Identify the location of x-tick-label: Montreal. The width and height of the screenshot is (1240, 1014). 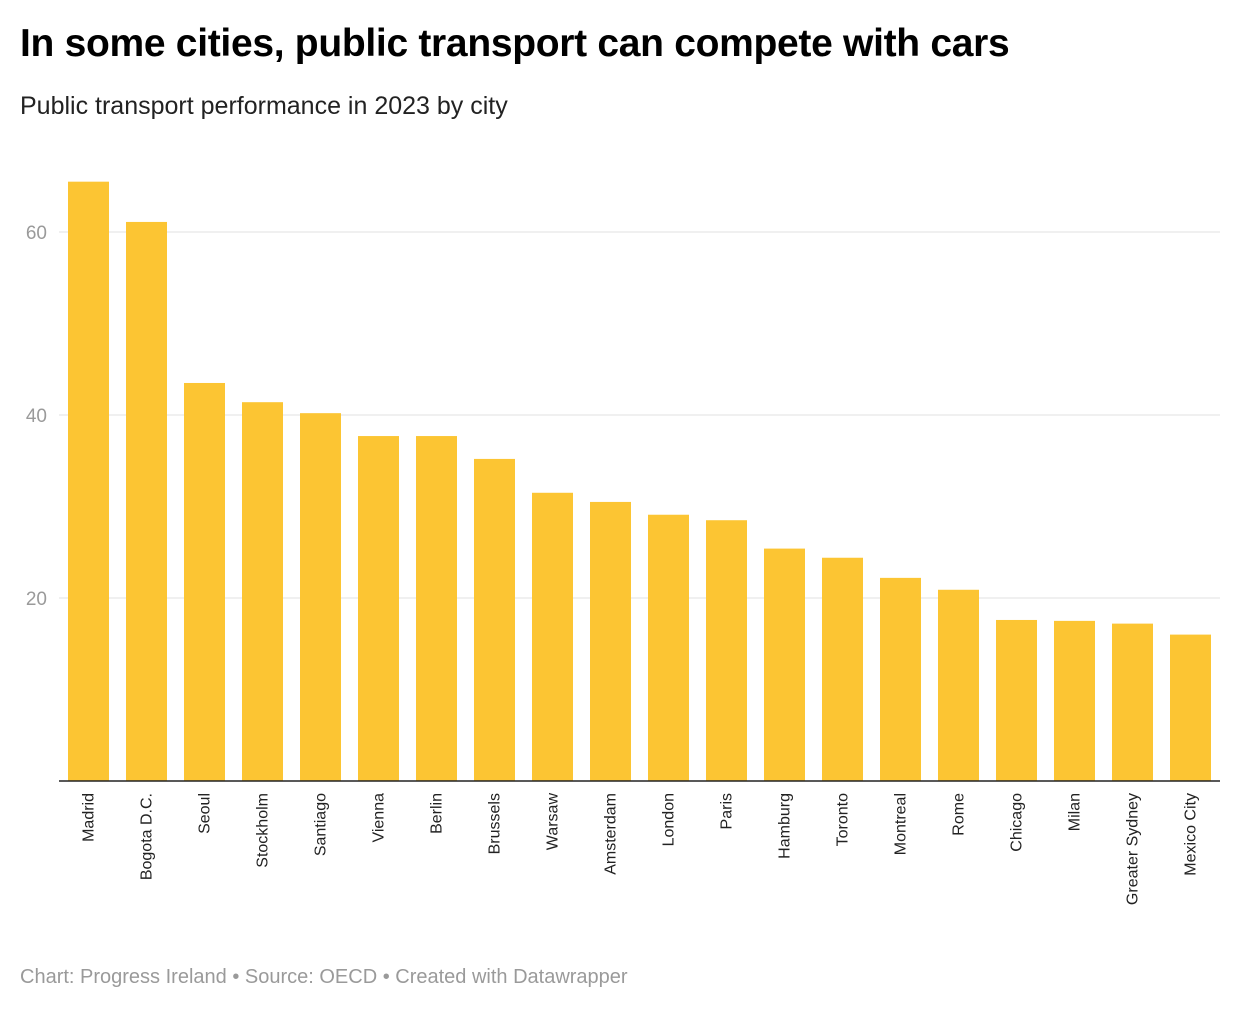
(901, 824).